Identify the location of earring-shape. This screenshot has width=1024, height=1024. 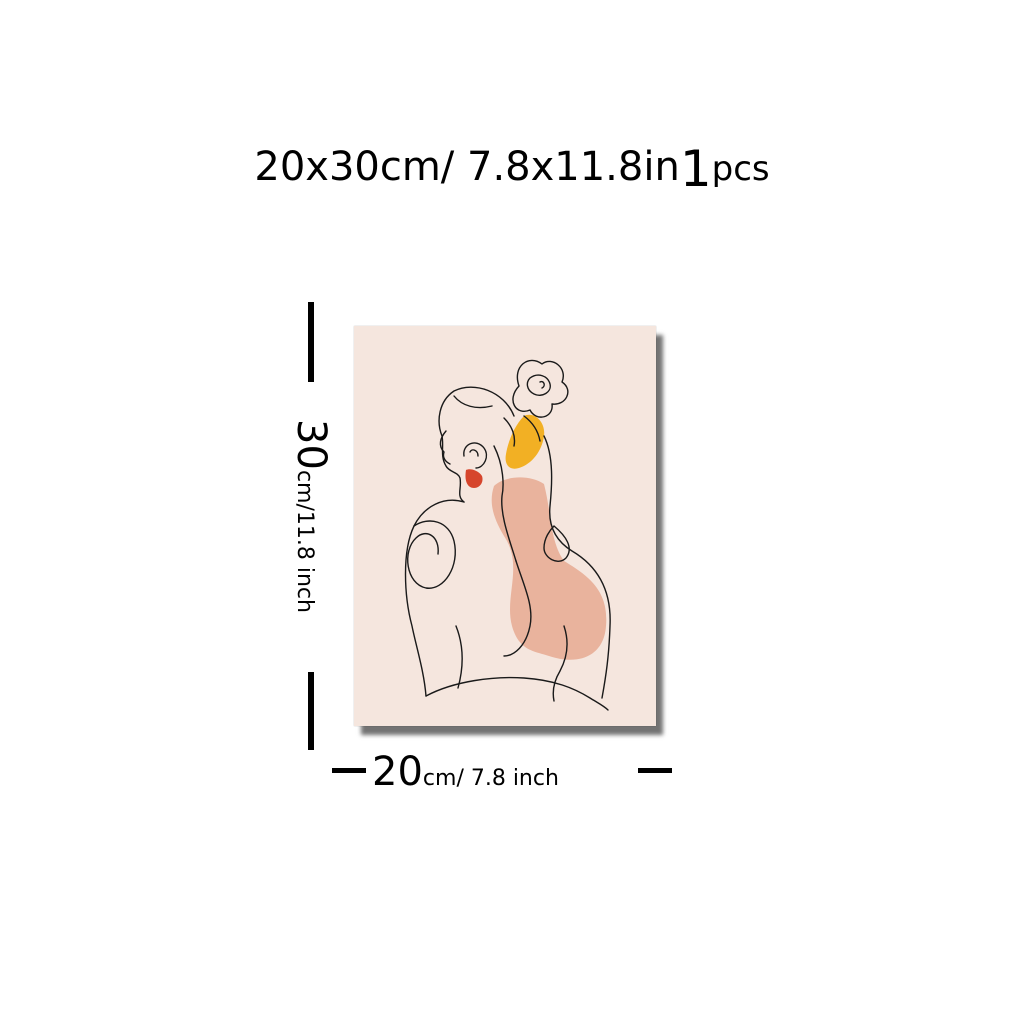
(474, 478).